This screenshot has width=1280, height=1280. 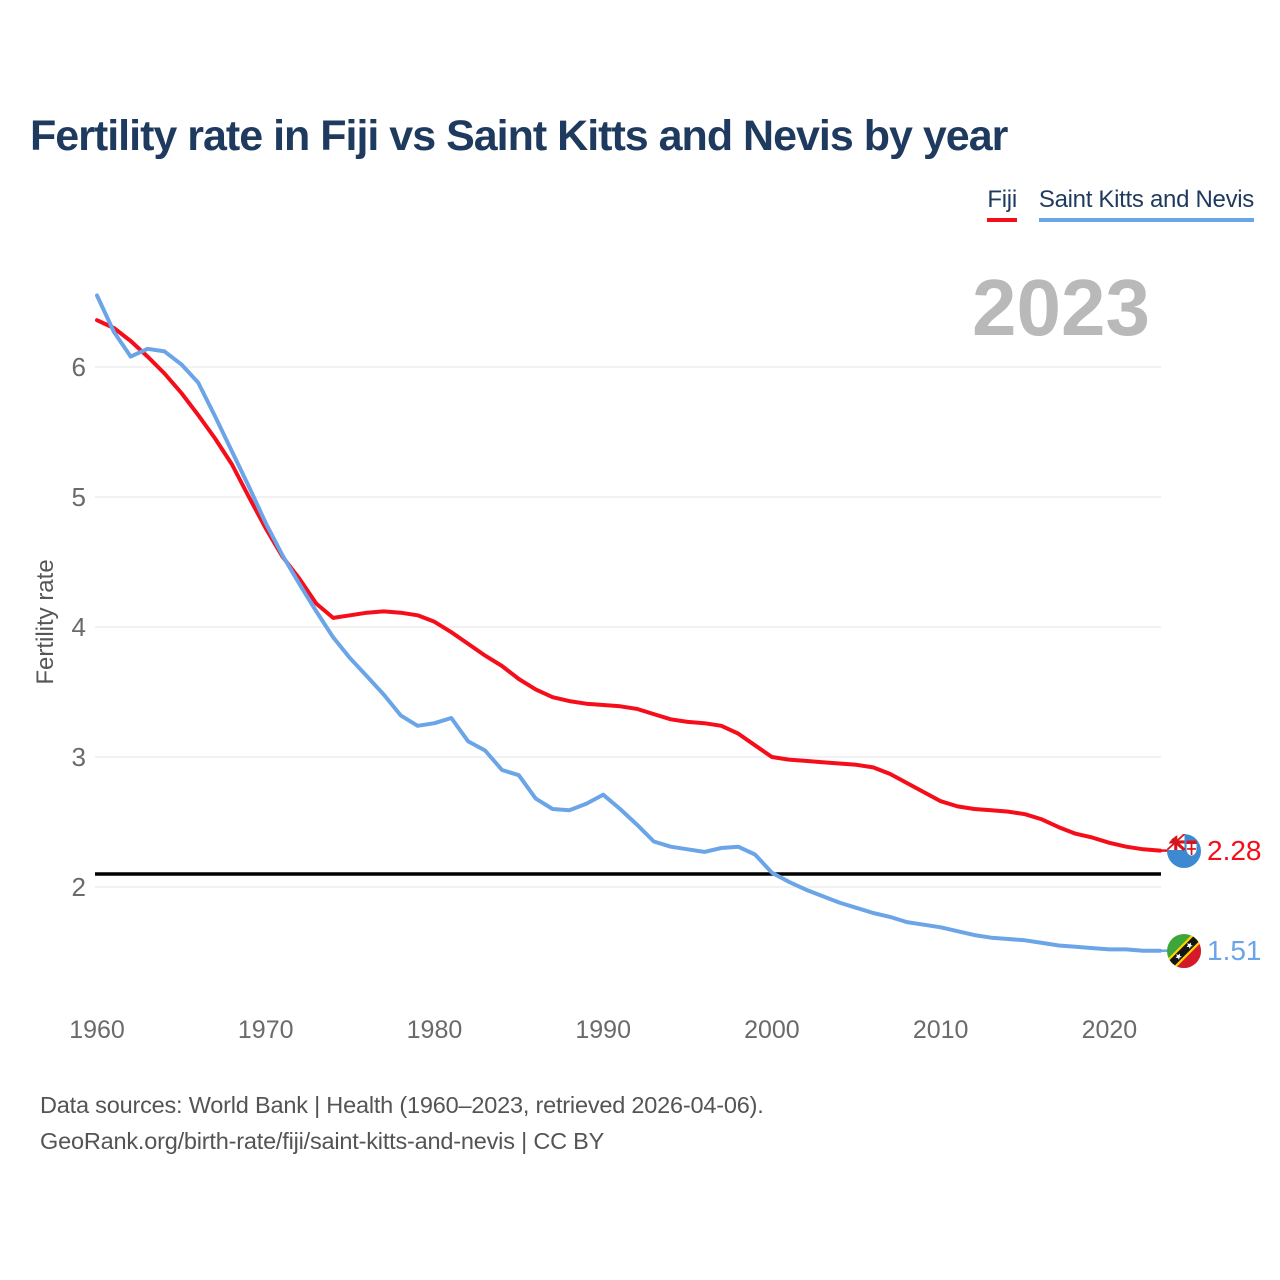 I want to click on legend: Fiji Saint Kitts and Nevis, so click(x=1120, y=204).